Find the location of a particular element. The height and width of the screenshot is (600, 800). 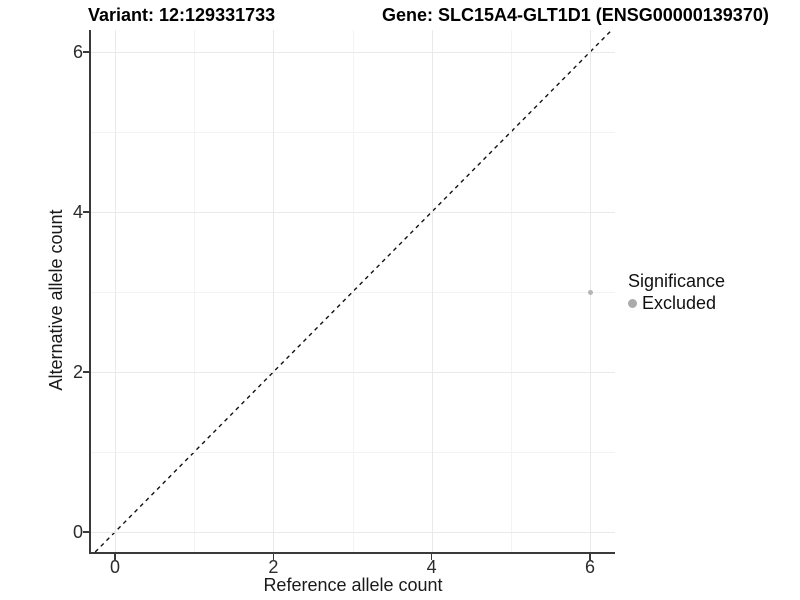

legend-entry-excluded: Excluded is located at coordinates (676, 303).